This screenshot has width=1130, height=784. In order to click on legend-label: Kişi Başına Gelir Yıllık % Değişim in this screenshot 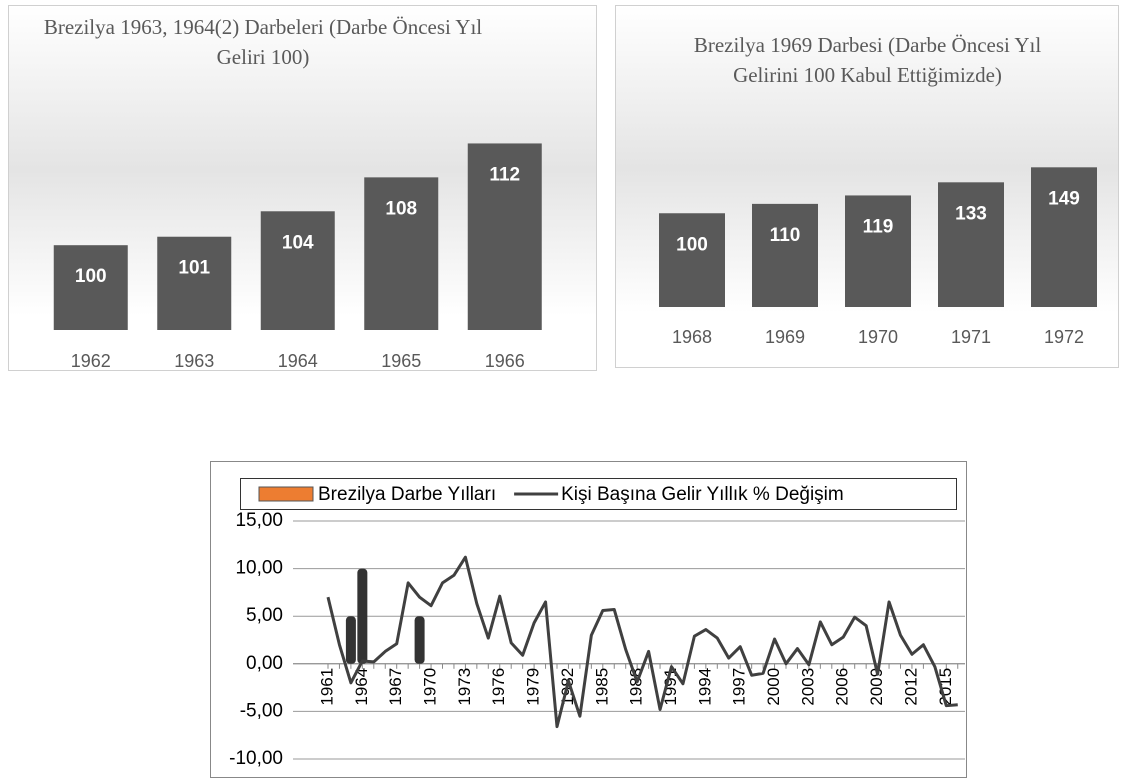, I will do `click(702, 494)`.